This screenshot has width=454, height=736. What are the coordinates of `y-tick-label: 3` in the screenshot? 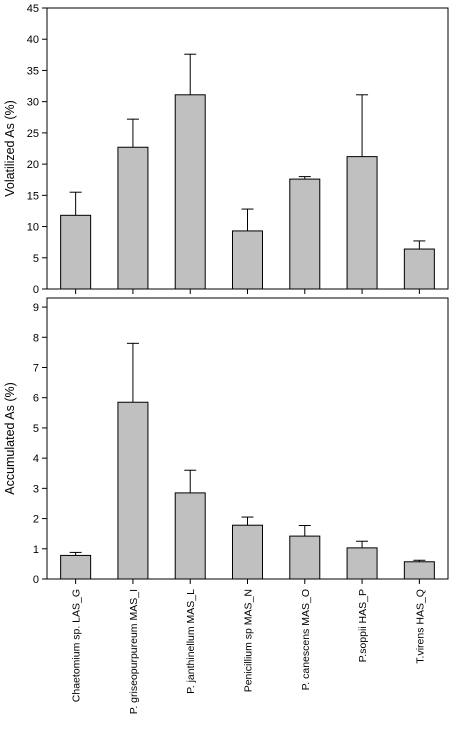 It's located at (36, 489).